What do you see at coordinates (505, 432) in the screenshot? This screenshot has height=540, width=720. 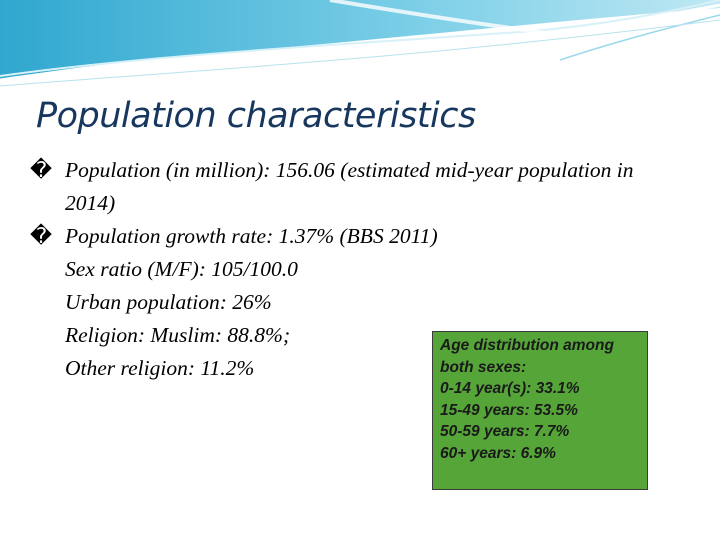 I see `box-line: 50-59 years: 7.7%` at bounding box center [505, 432].